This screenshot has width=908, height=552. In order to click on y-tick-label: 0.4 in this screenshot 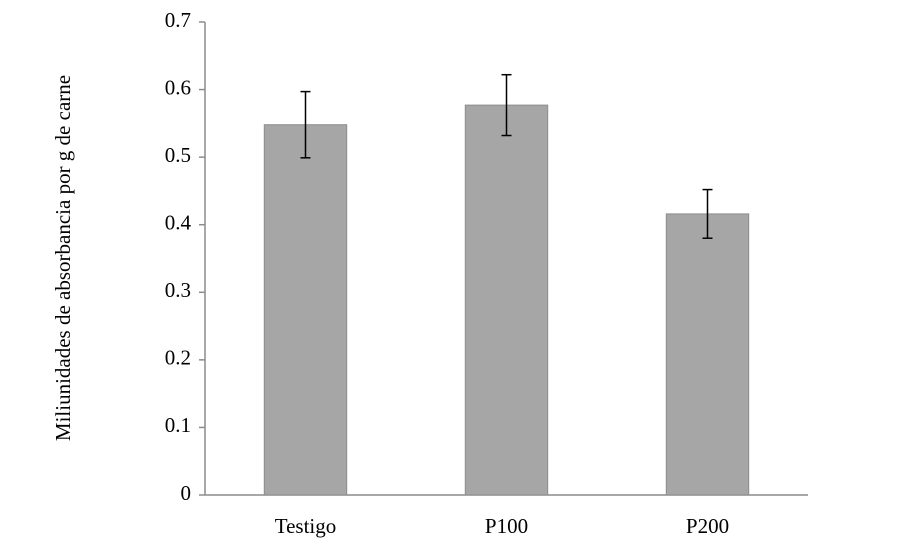, I will do `click(178, 223)`.